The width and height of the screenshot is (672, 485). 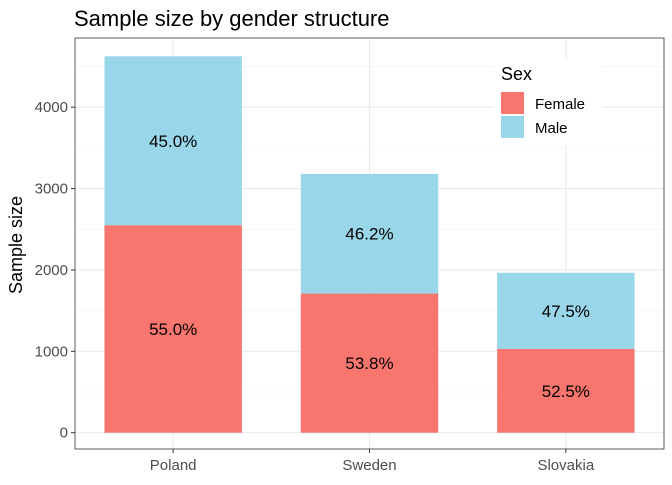 What do you see at coordinates (369, 465) in the screenshot?
I see `x-tick-label: Sweden` at bounding box center [369, 465].